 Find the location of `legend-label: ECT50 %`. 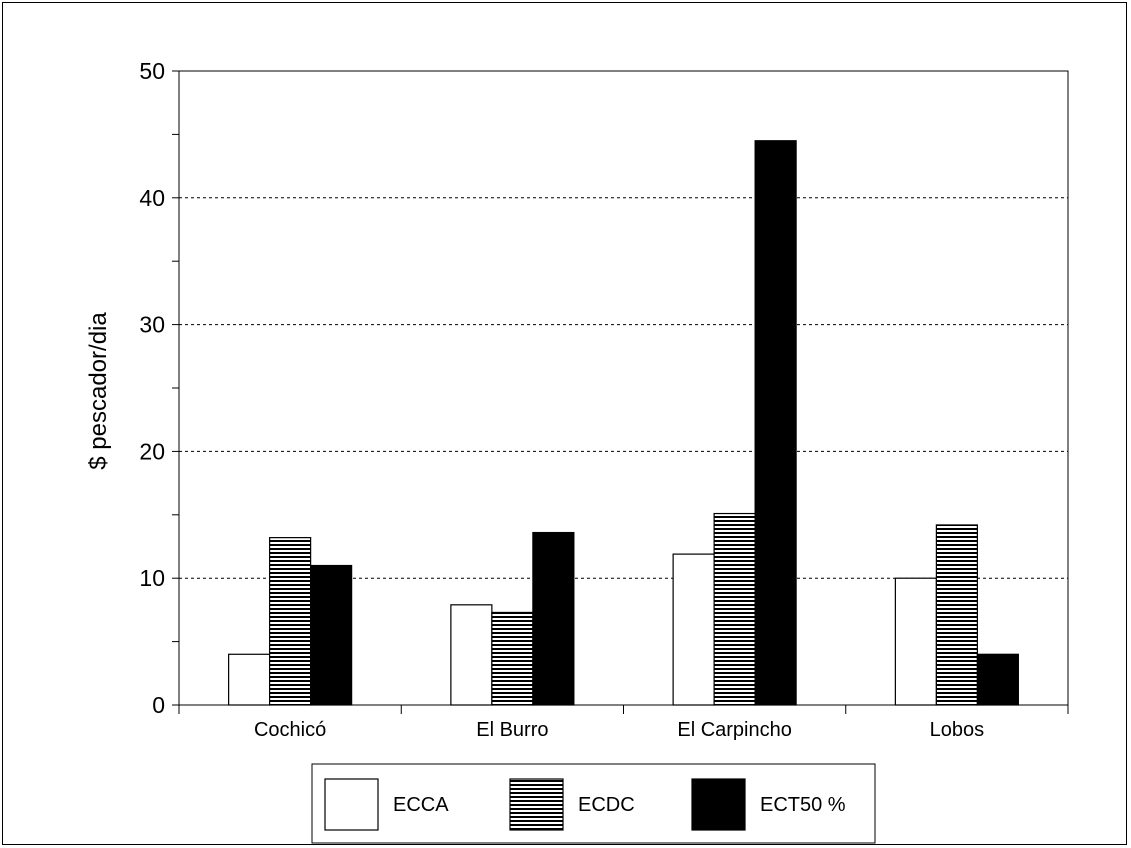

legend-label: ECT50 % is located at coordinates (803, 805).